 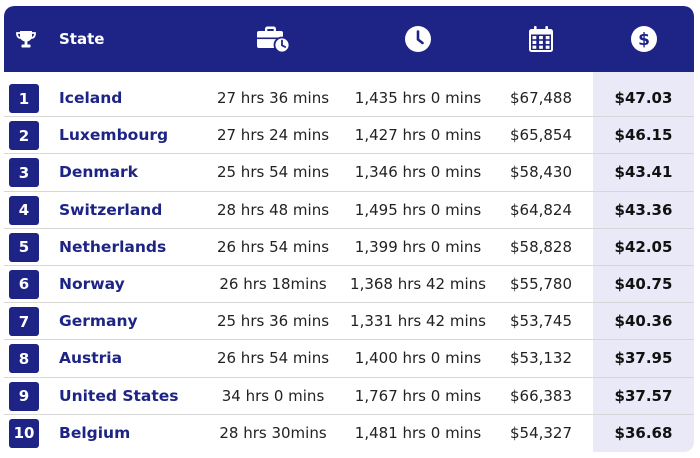 I want to click on state-name: Luxembourg, so click(x=114, y=135).